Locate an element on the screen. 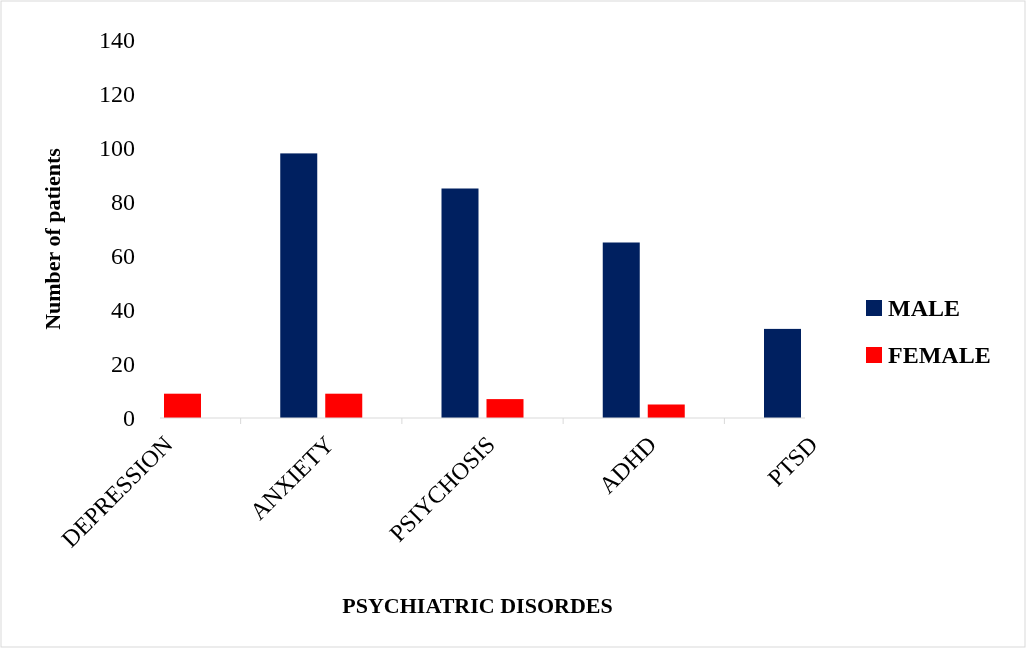 The width and height of the screenshot is (1026, 648). y-axis-title: Number of patients is located at coordinates (52, 238).